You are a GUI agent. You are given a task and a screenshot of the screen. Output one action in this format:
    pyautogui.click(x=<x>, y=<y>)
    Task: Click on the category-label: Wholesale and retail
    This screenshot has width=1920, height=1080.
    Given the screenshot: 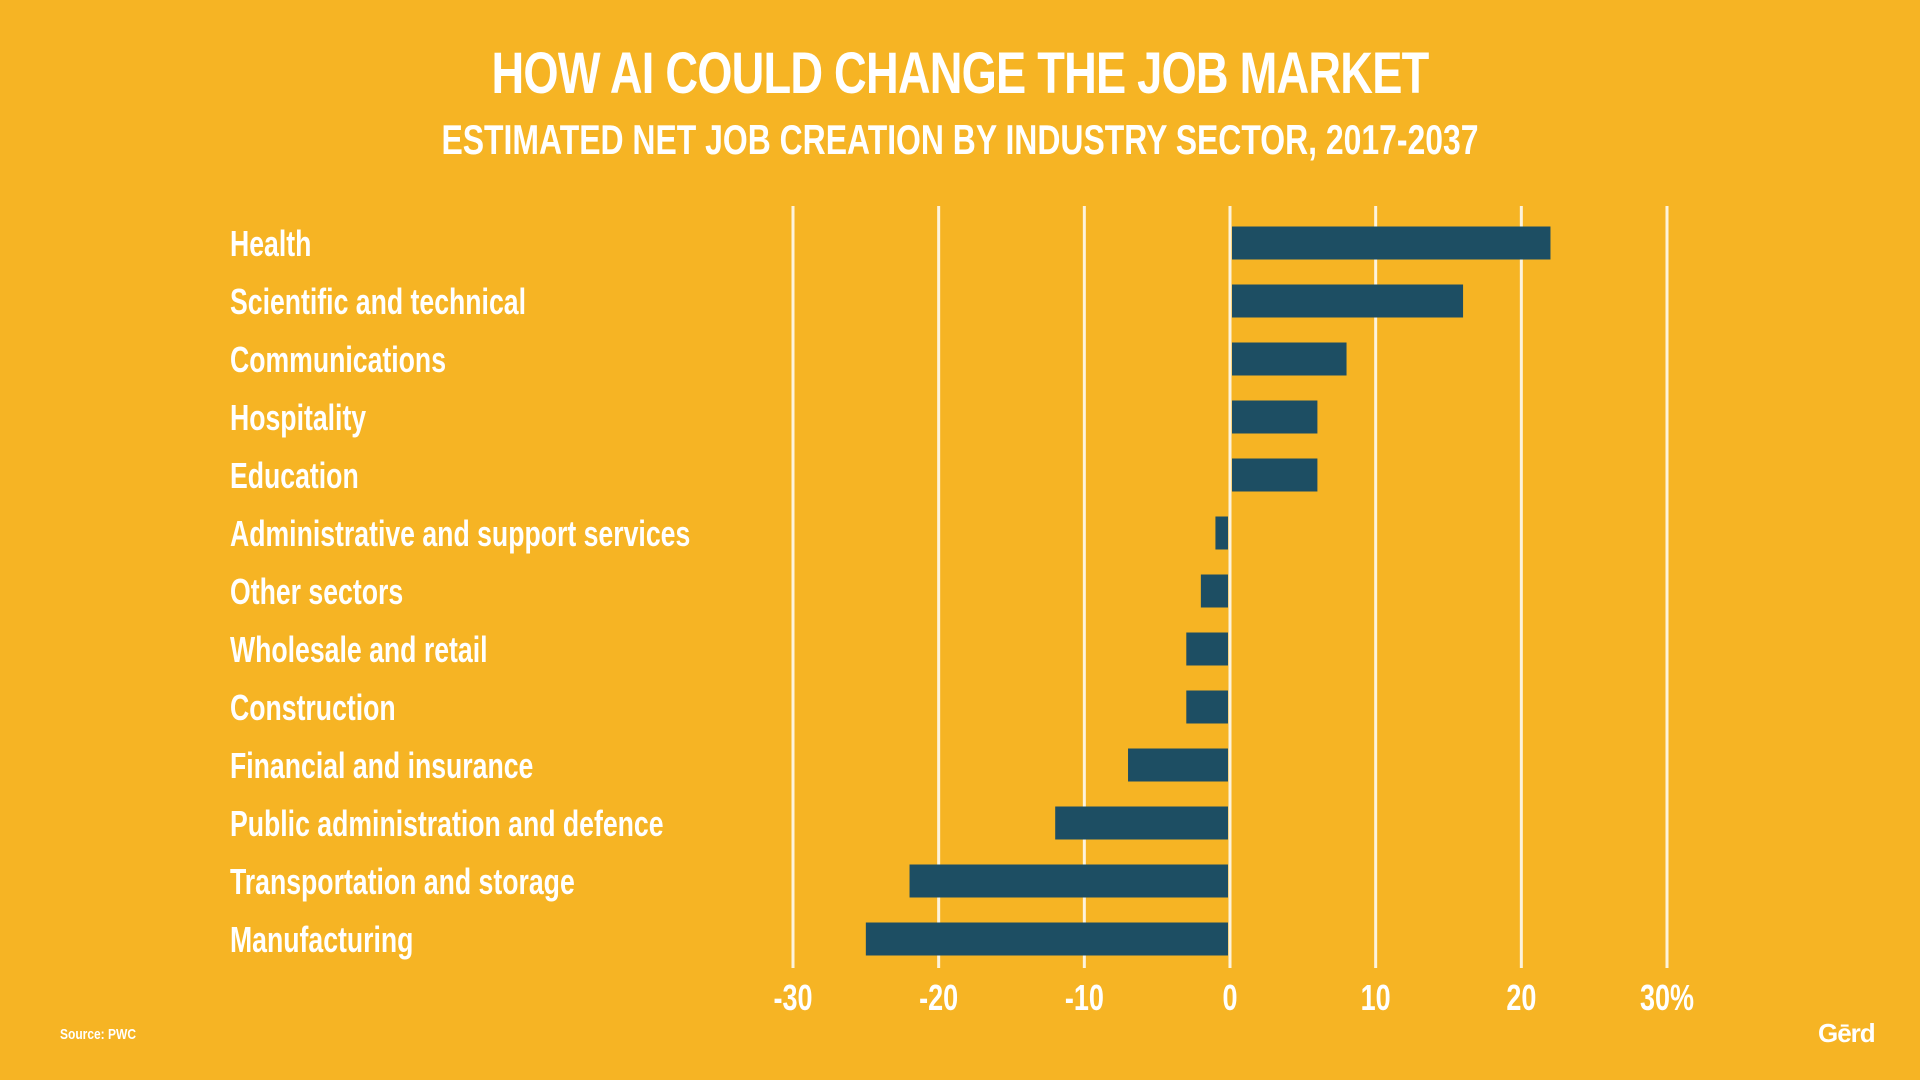 What is the action you would take?
    pyautogui.click(x=359, y=649)
    